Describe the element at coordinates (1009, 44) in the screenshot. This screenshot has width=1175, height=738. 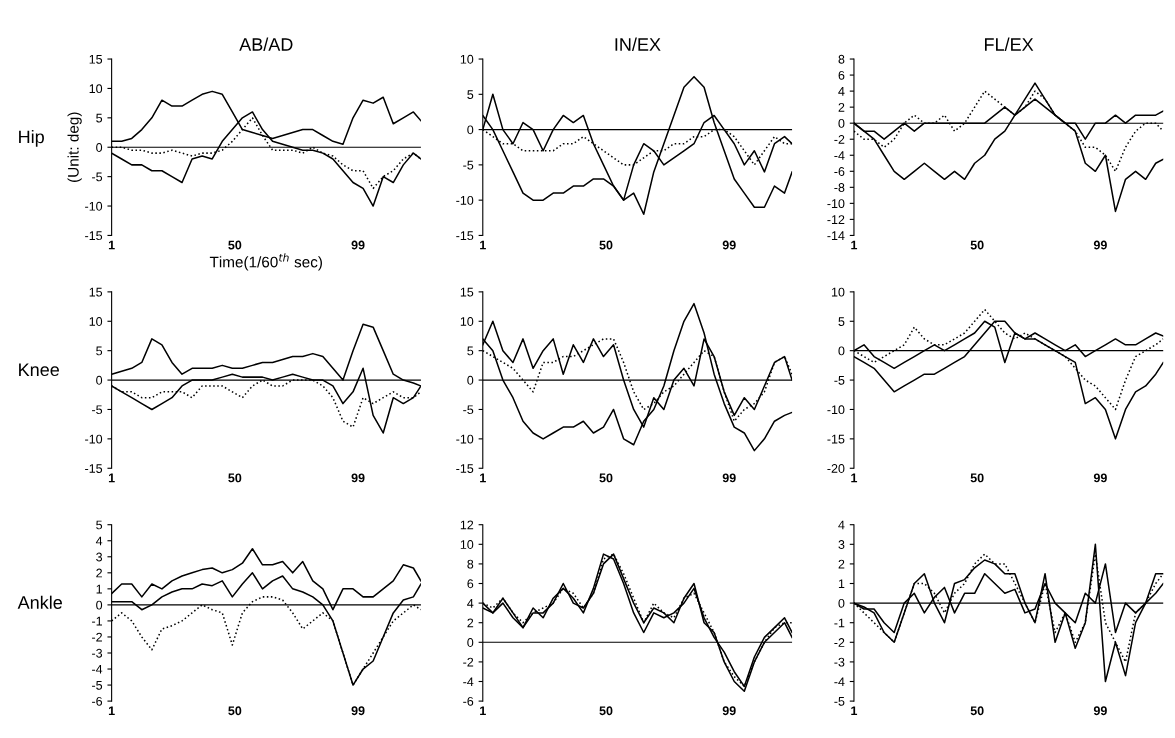
I see `chart-title: FL/EX` at that location.